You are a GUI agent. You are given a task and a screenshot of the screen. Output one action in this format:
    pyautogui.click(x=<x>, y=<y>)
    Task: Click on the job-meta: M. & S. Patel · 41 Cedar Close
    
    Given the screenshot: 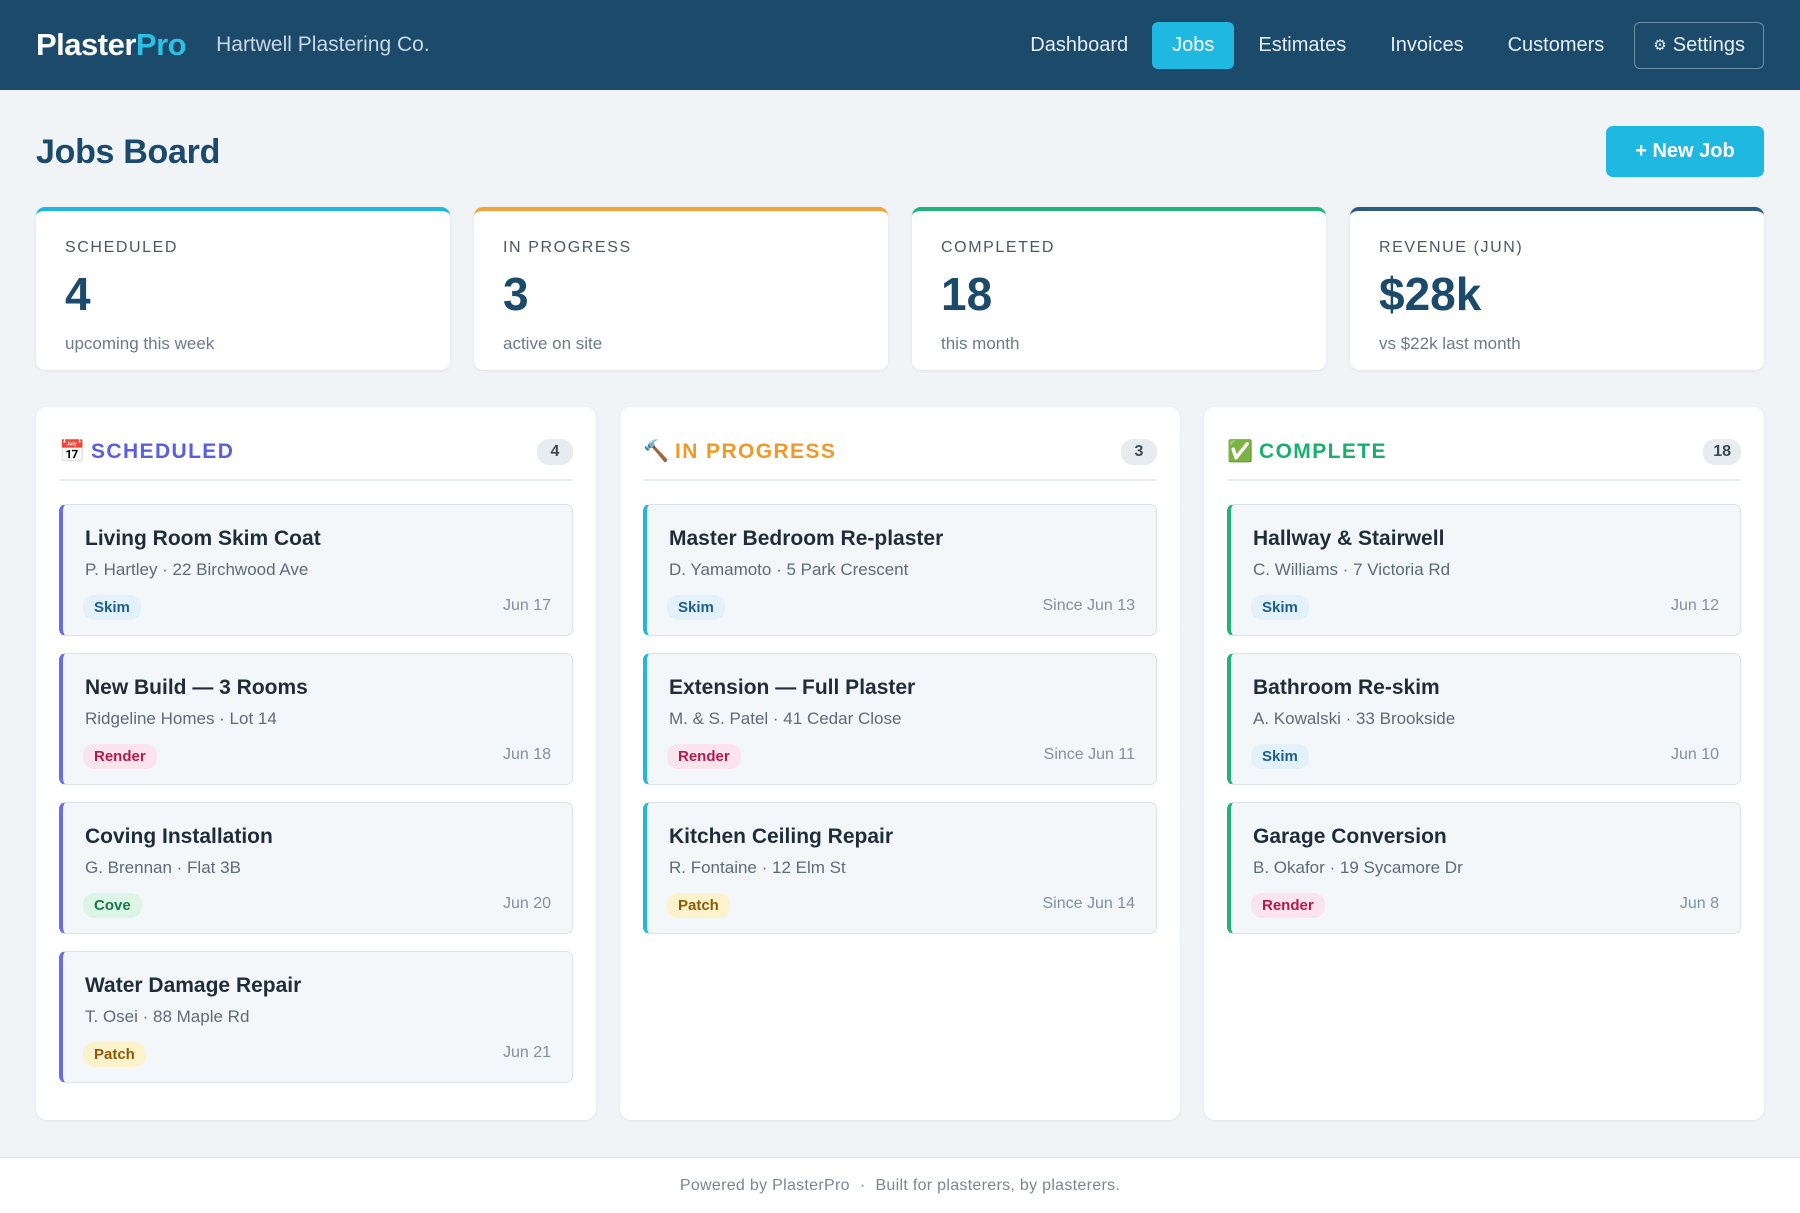 What is the action you would take?
    pyautogui.click(x=785, y=718)
    